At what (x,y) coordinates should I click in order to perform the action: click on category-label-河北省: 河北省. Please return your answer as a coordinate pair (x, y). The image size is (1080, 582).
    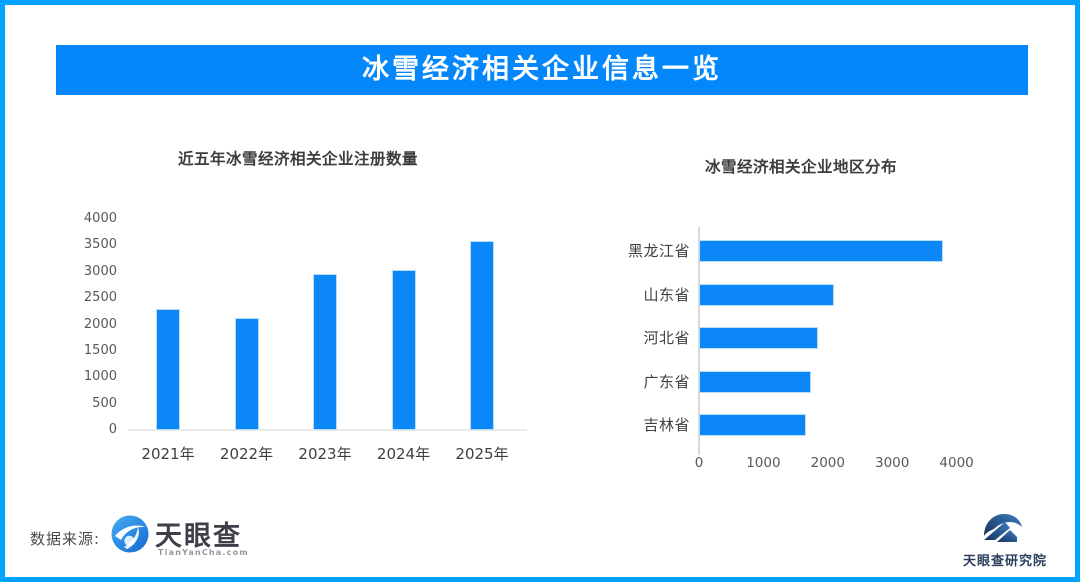
    Looking at the image, I should click on (666, 338).